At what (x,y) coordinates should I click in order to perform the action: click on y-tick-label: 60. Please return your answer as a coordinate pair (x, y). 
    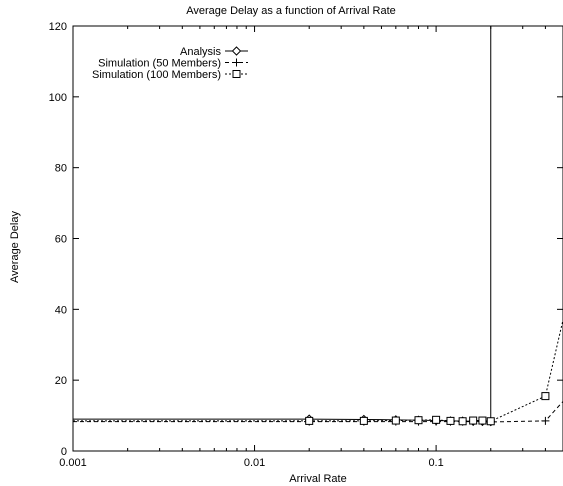
    Looking at the image, I should click on (61, 240).